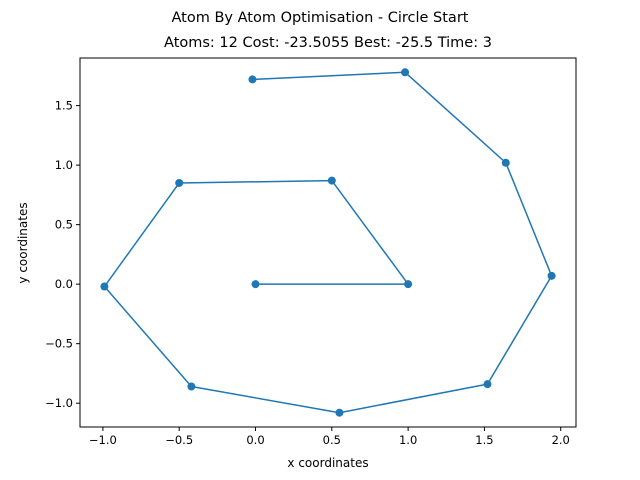 This screenshot has height=480, width=640. Describe the element at coordinates (327, 463) in the screenshot. I see `x-axis-label: x coordinates` at that location.